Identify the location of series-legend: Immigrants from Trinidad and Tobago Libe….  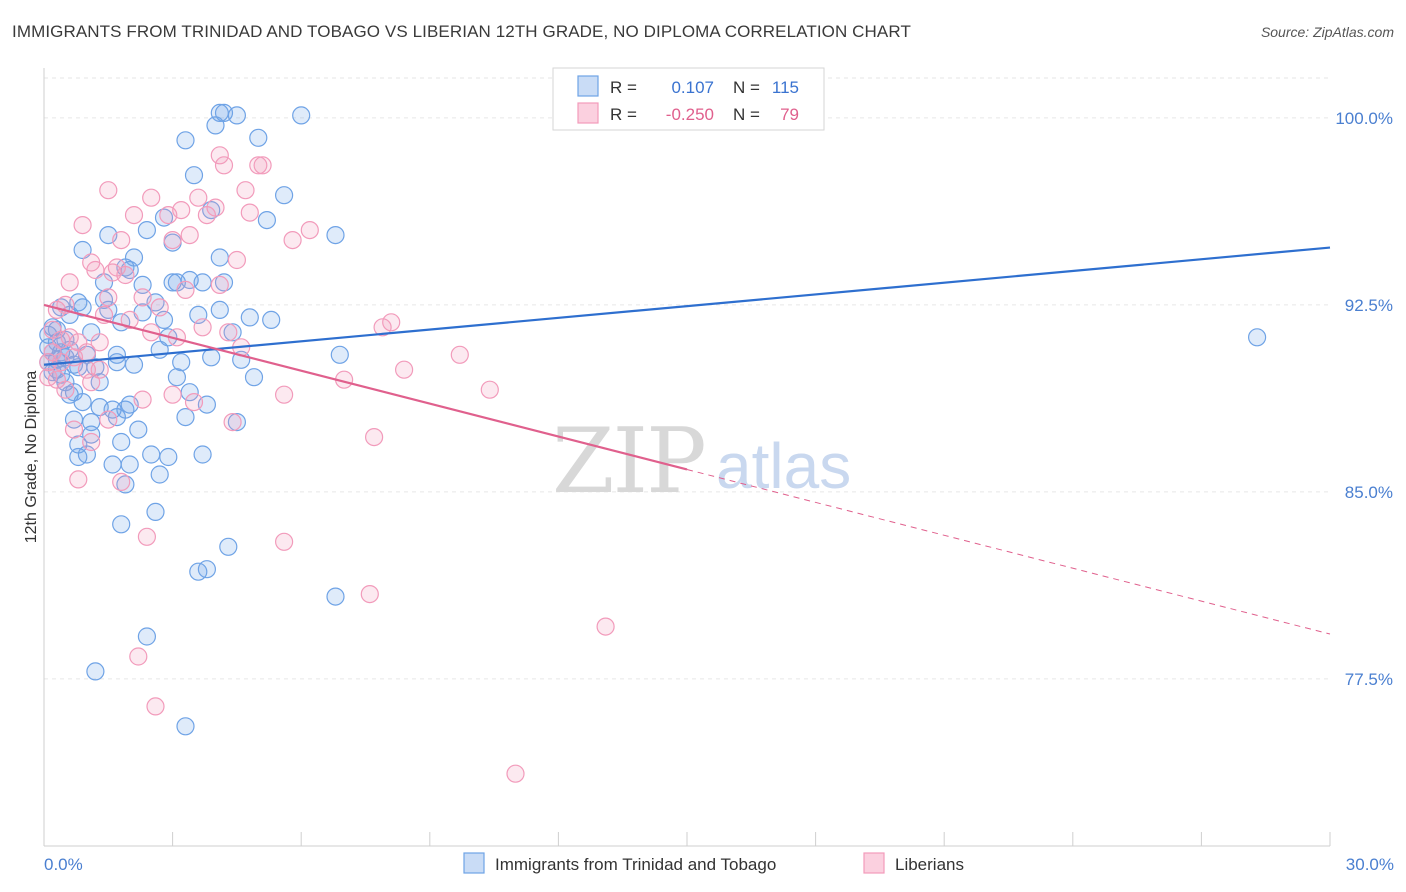
(713, 863).